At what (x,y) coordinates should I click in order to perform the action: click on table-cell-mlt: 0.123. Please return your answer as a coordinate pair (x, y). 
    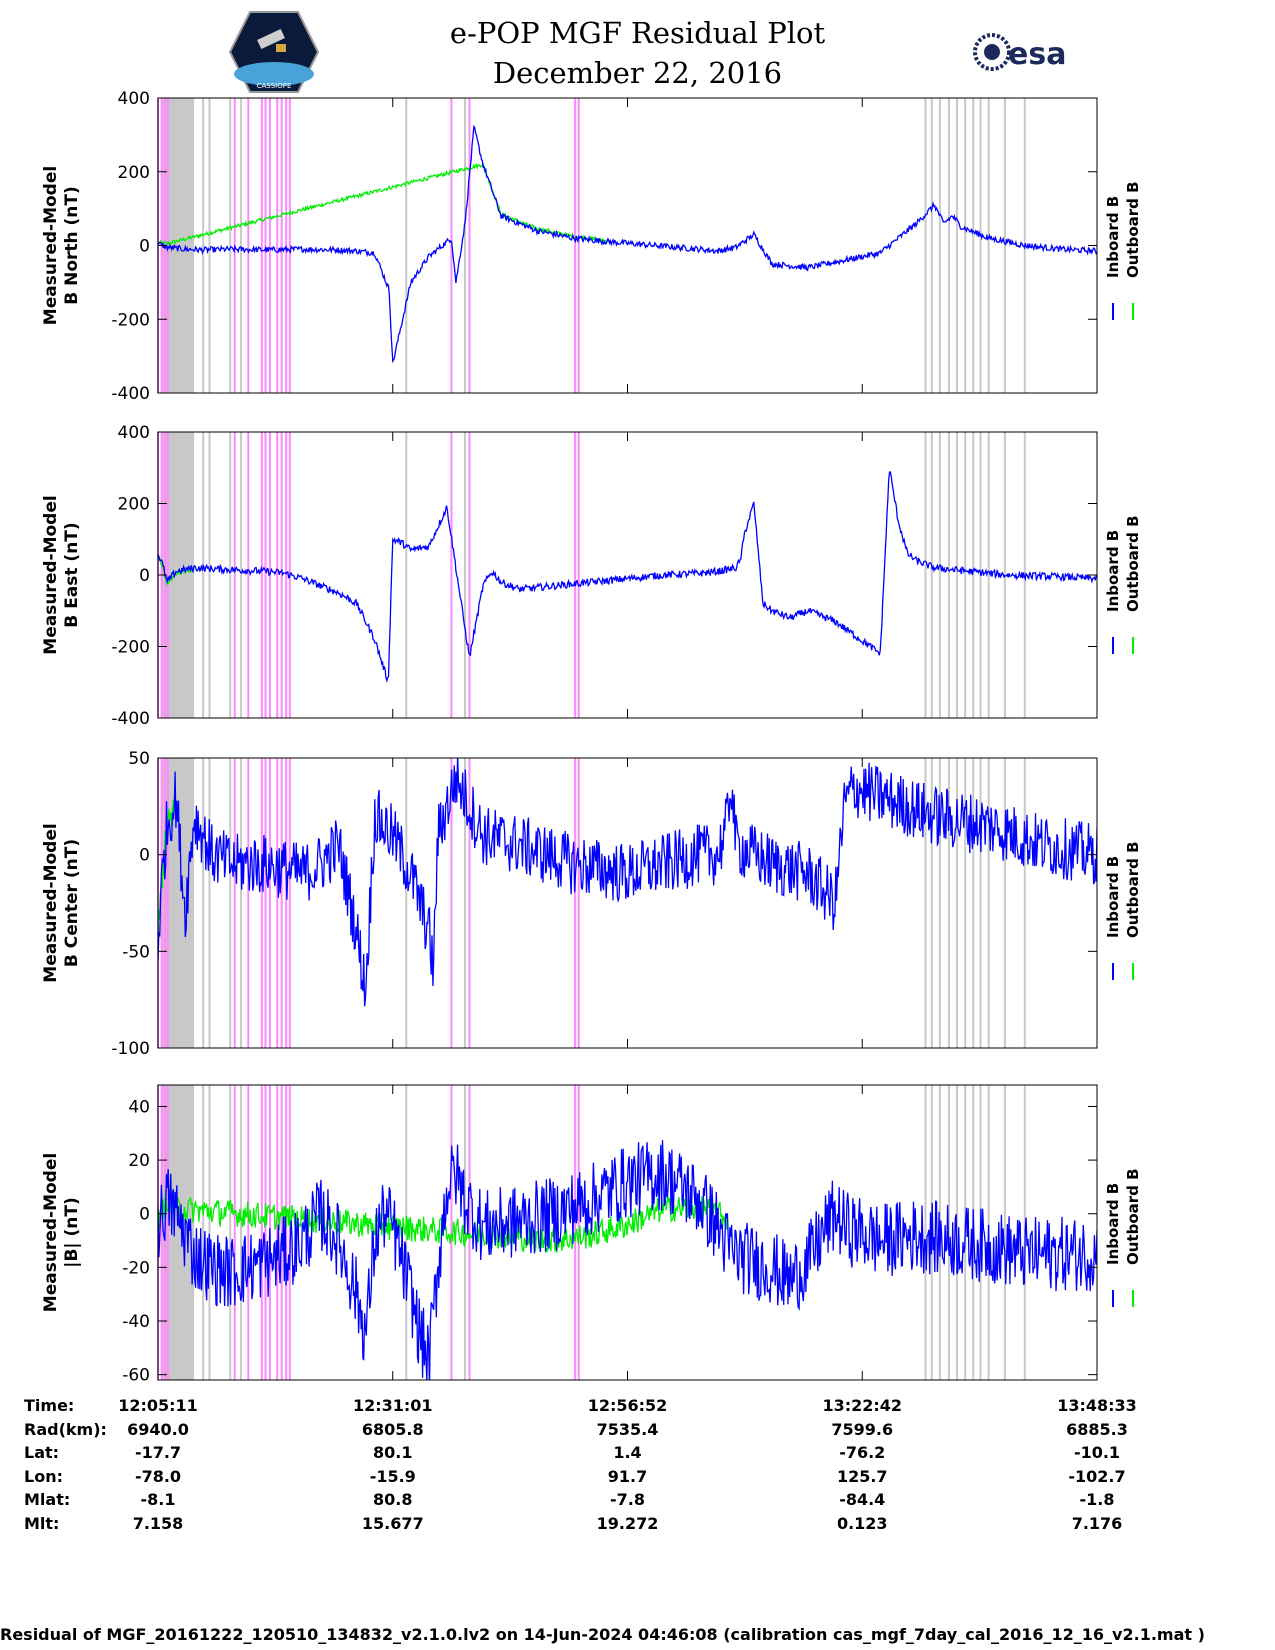
    Looking at the image, I should click on (862, 1523).